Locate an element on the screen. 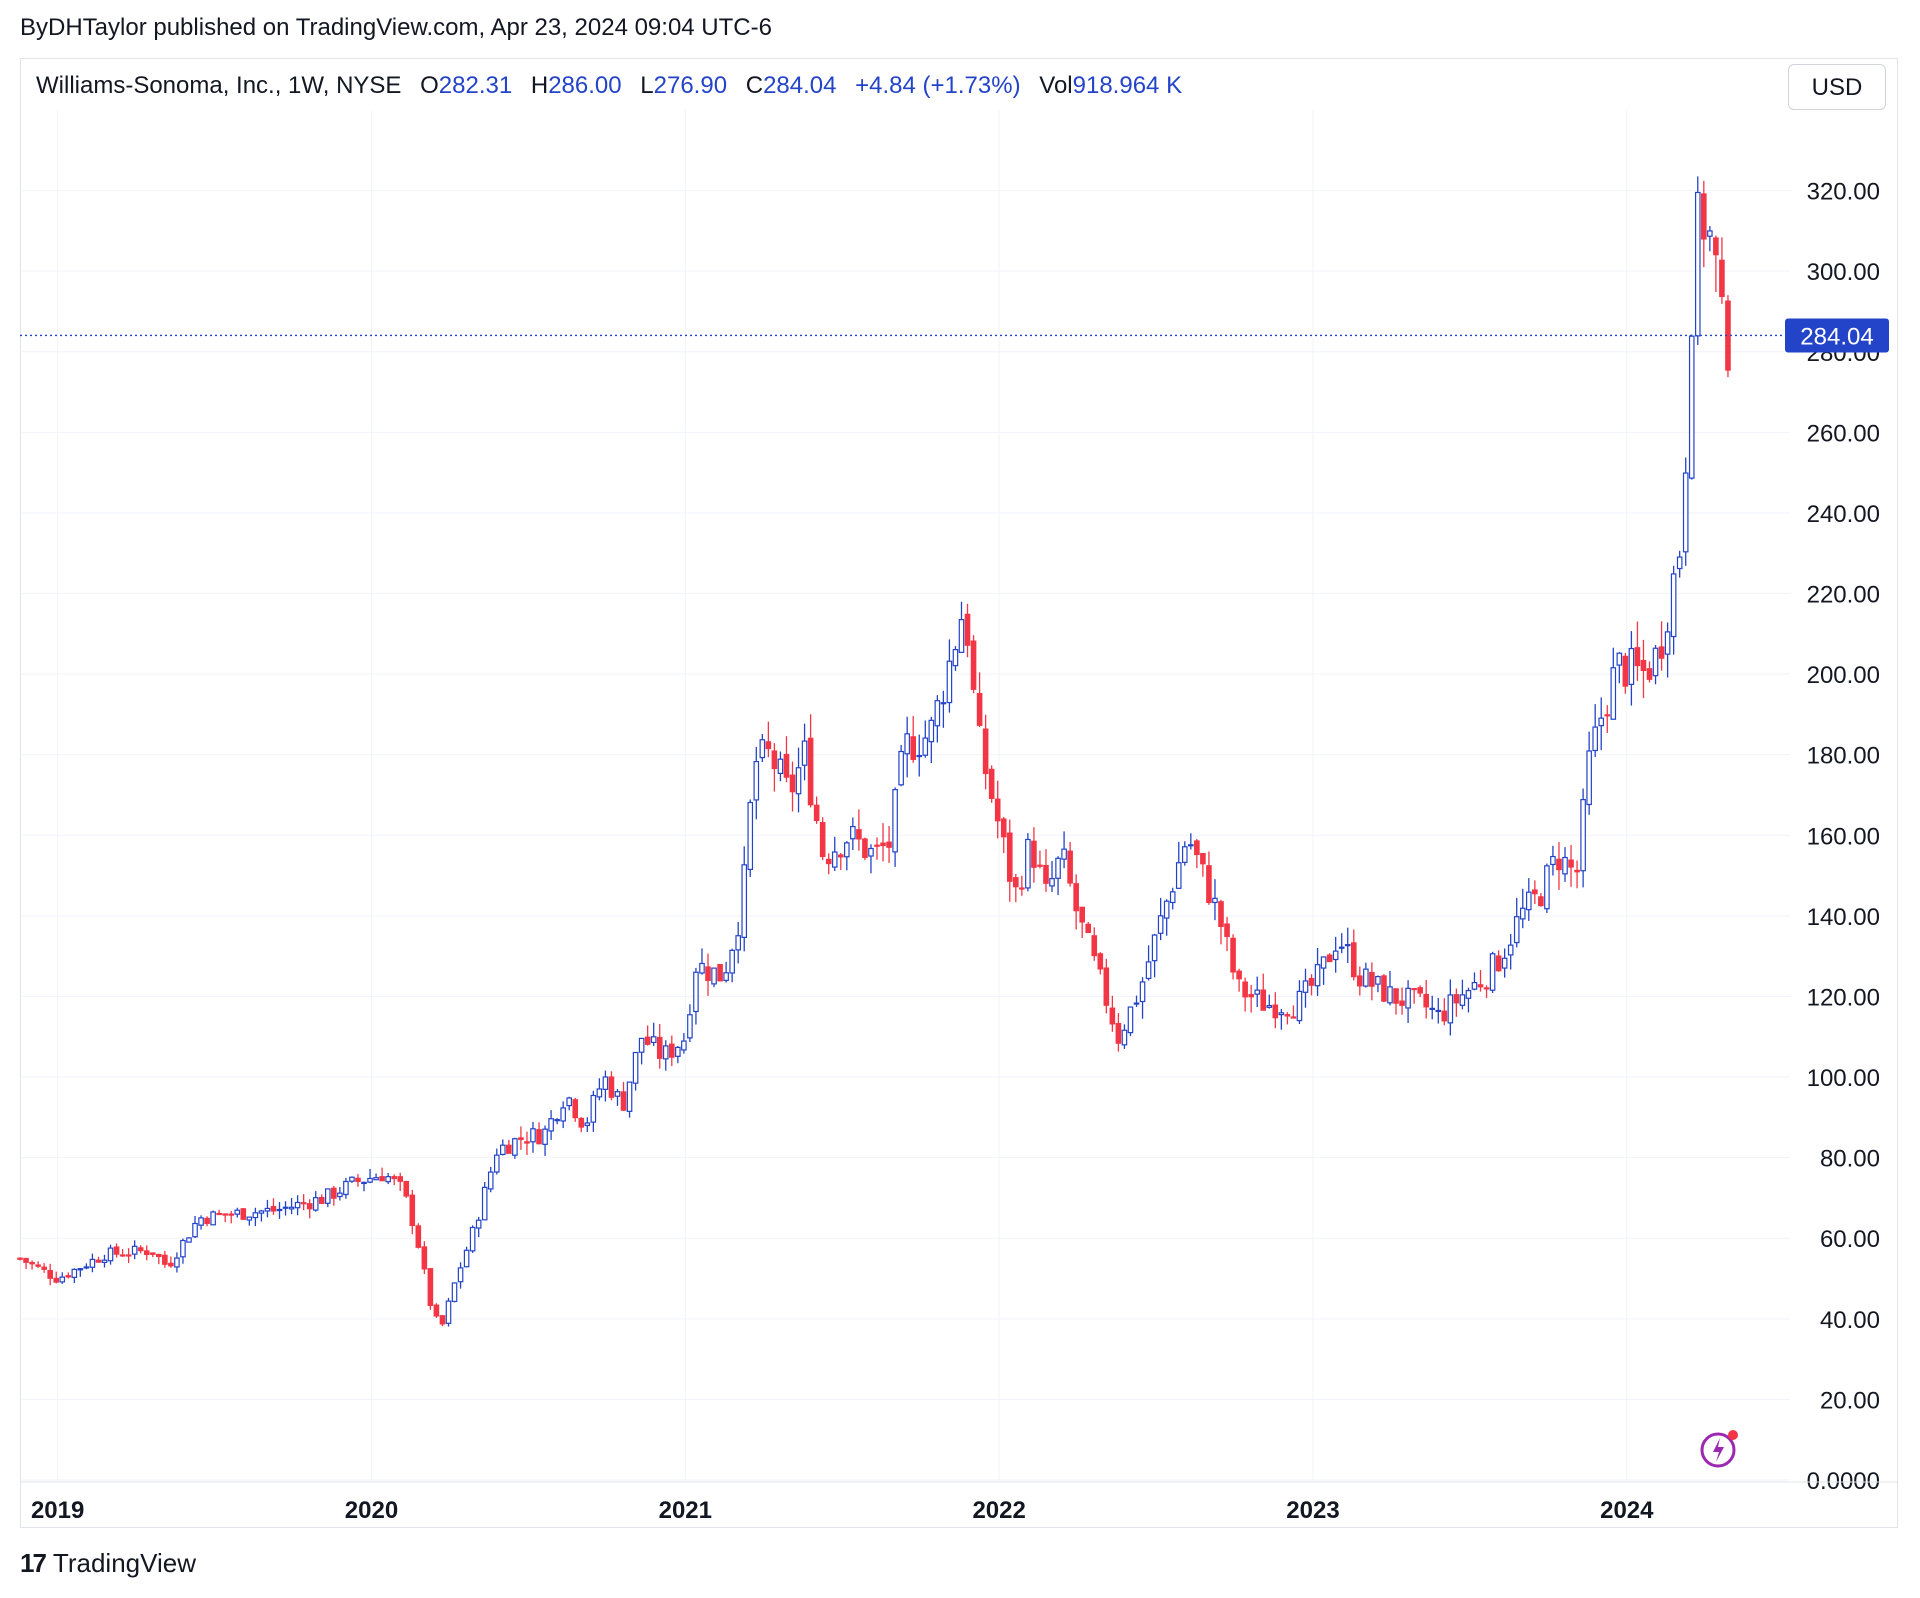 Image resolution: width=1920 pixels, height=1598 pixels. symbol-name: Williams-Sonoma, Inc., 1W, NYSE is located at coordinates (219, 85).